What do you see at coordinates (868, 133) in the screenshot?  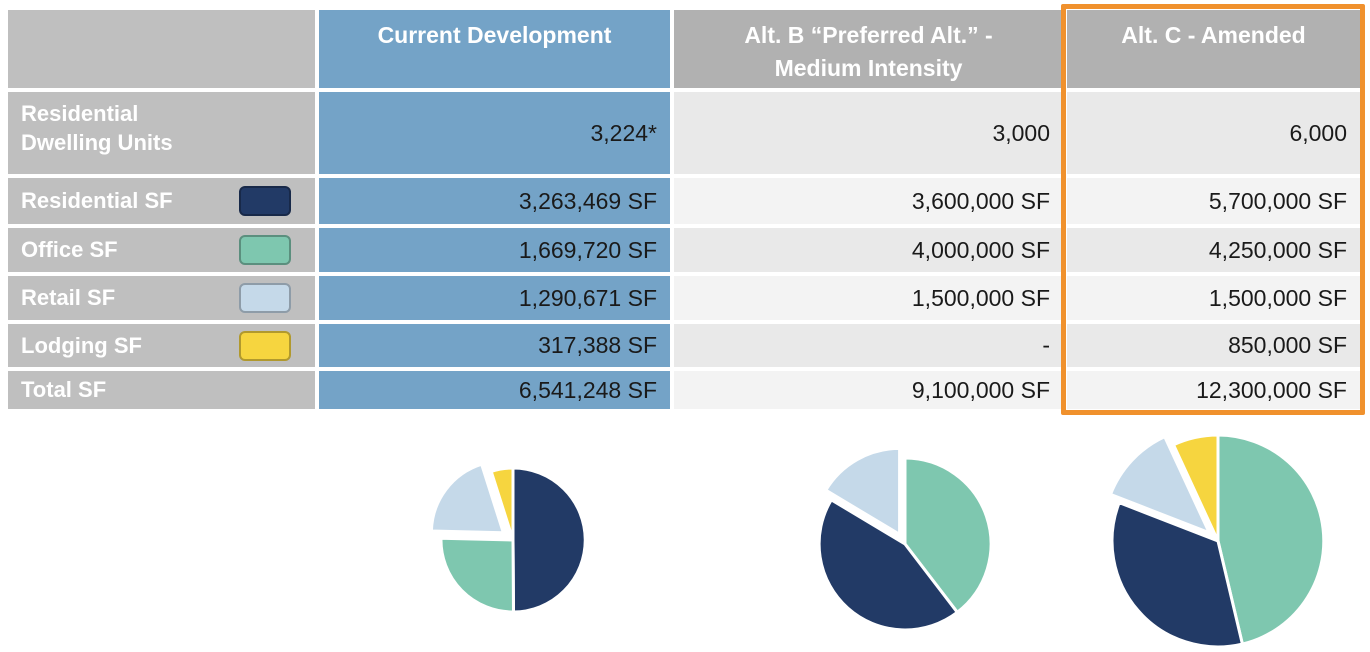 I see `cell-dwelling-units-alt-b: 3,000` at bounding box center [868, 133].